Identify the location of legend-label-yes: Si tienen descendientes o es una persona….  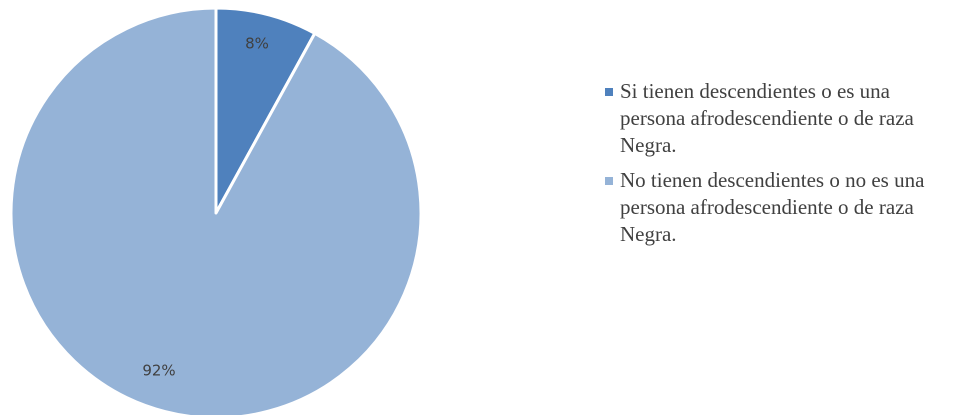
(767, 118).